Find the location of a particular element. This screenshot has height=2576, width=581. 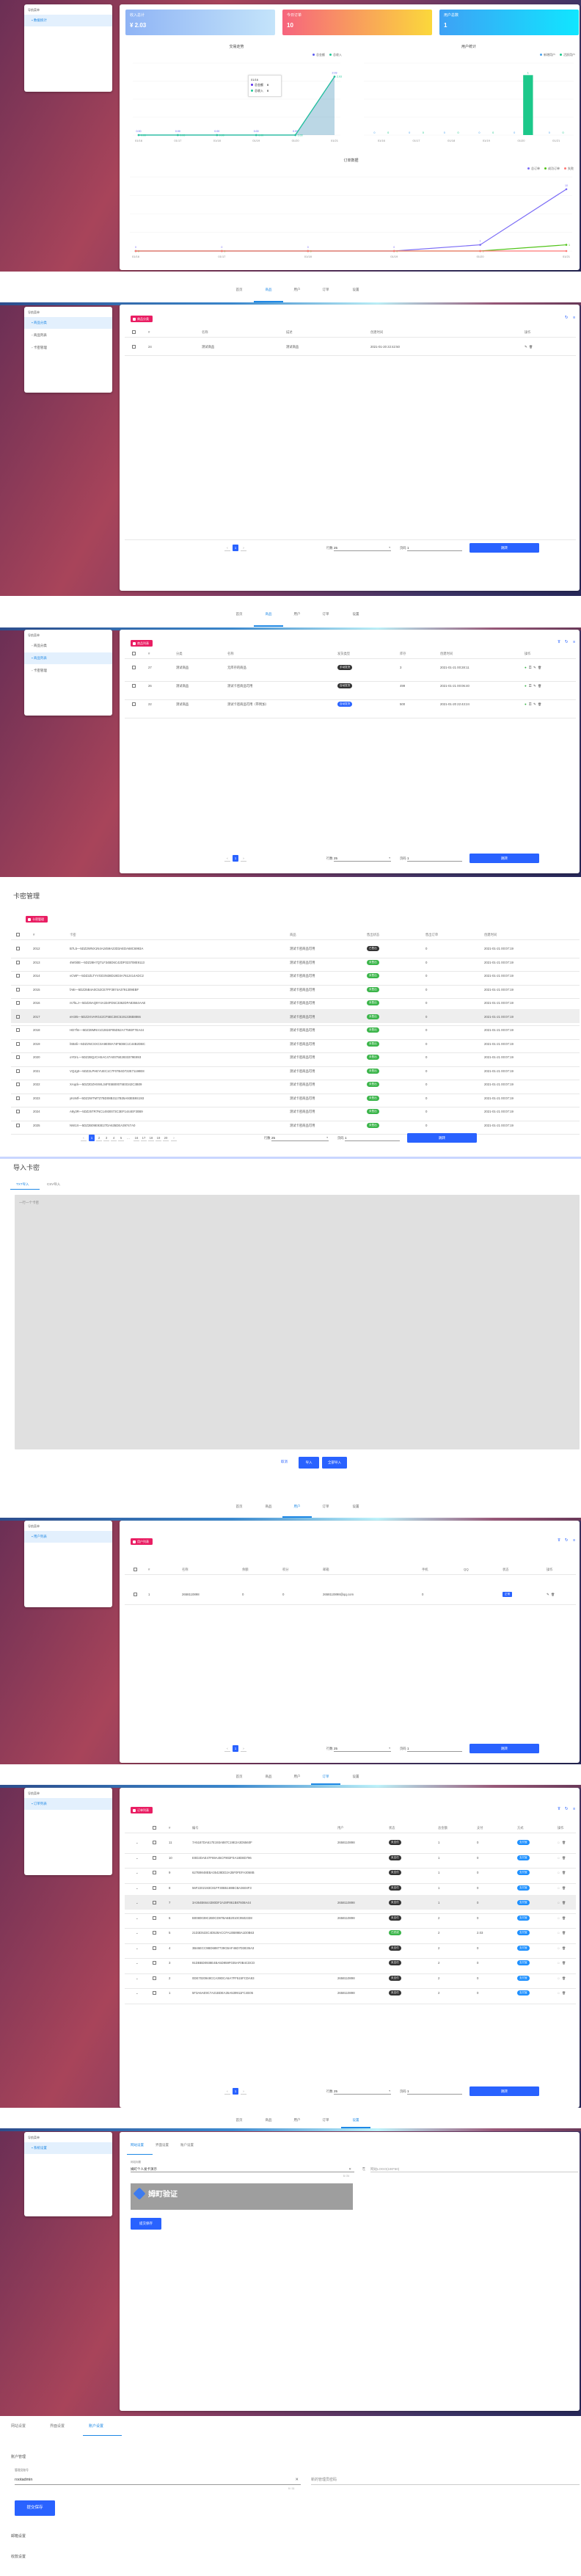

sidebar-item: ◦ 商品列表 is located at coordinates (68, 335).